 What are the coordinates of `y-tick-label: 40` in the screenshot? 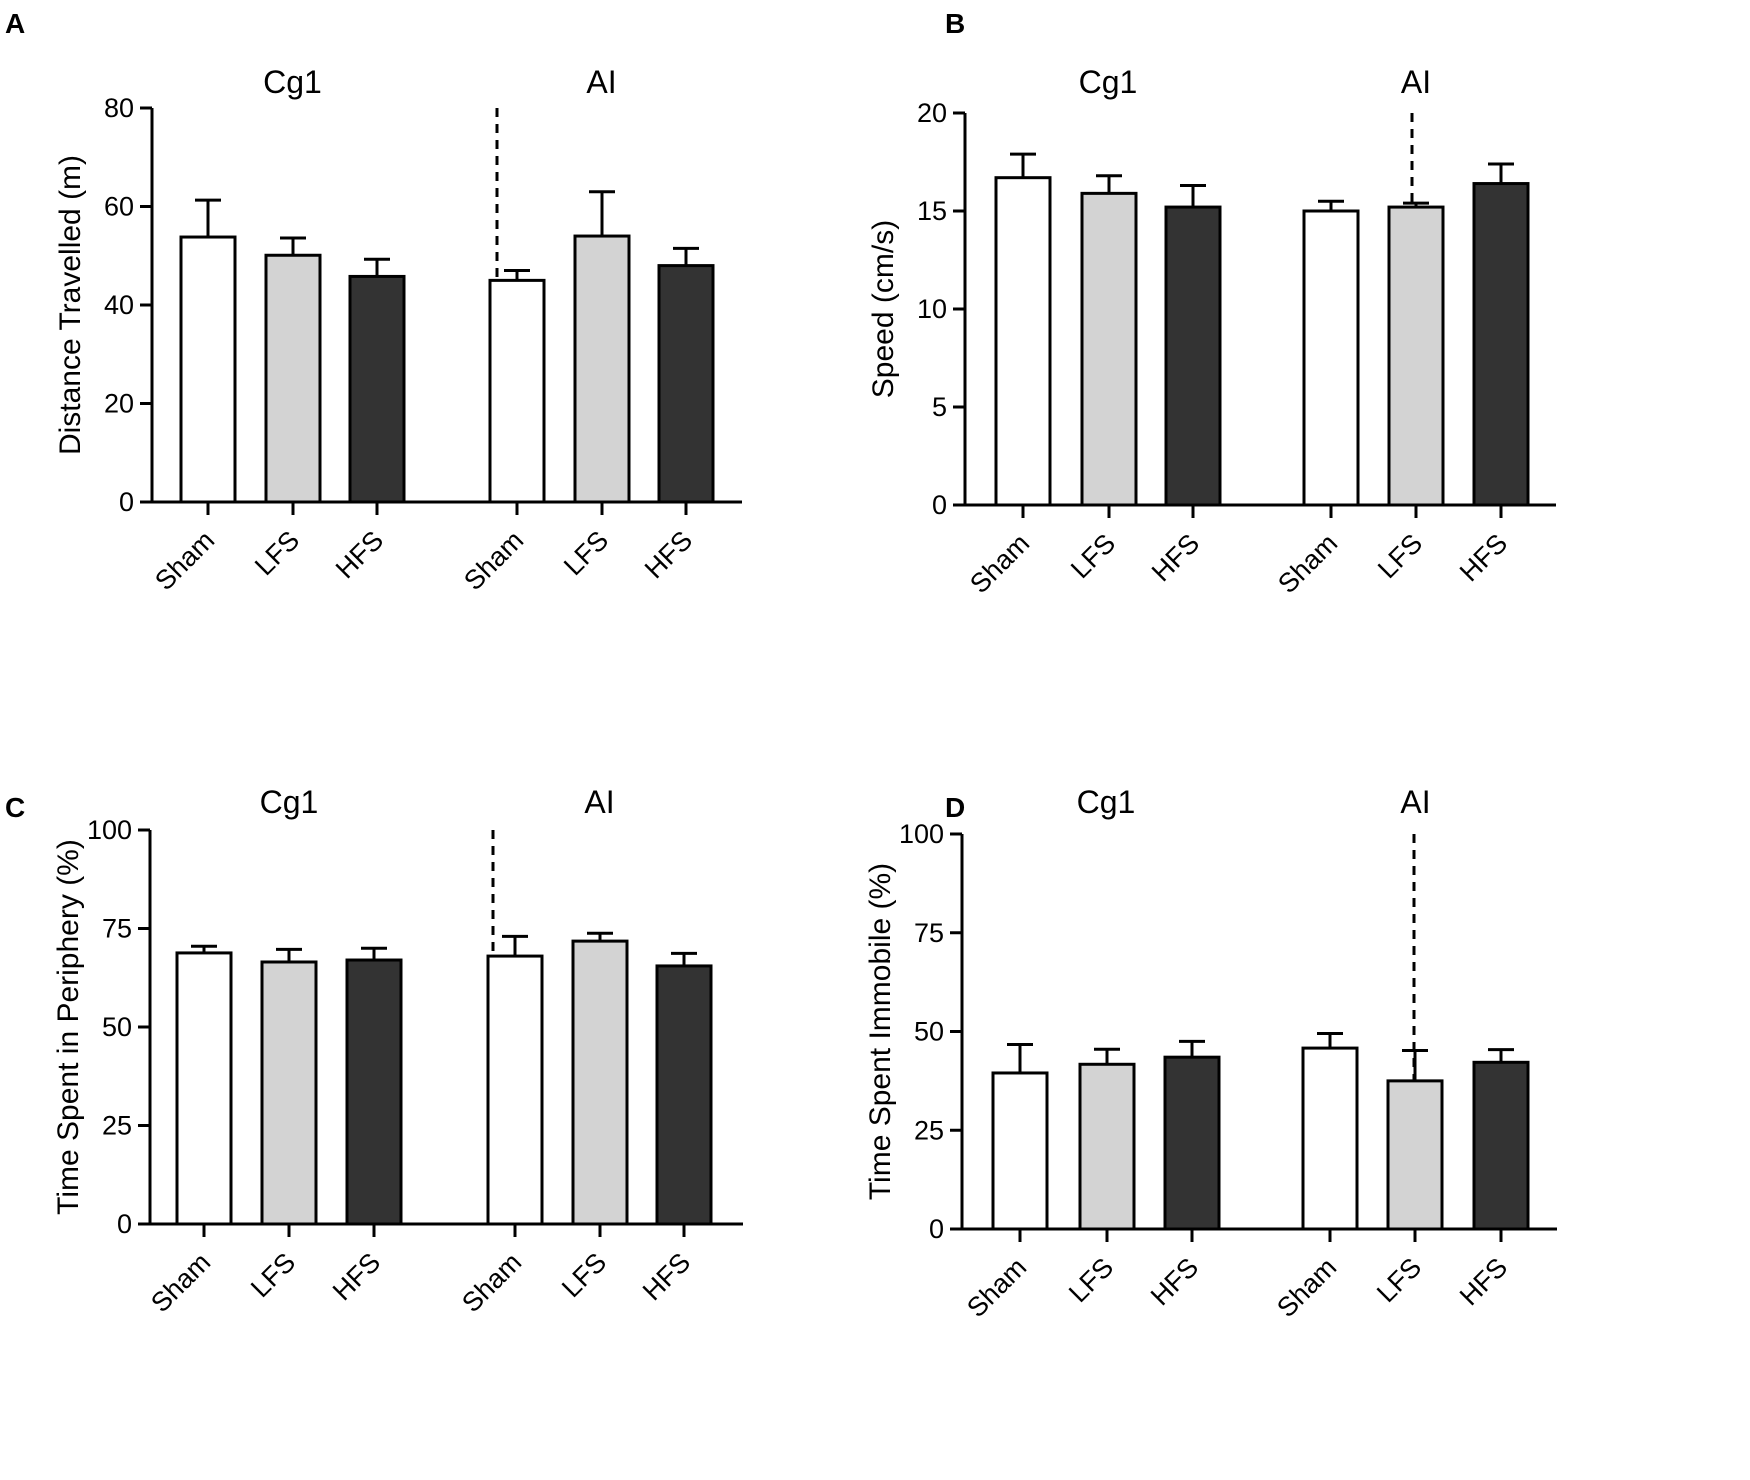 It's located at (119, 305).